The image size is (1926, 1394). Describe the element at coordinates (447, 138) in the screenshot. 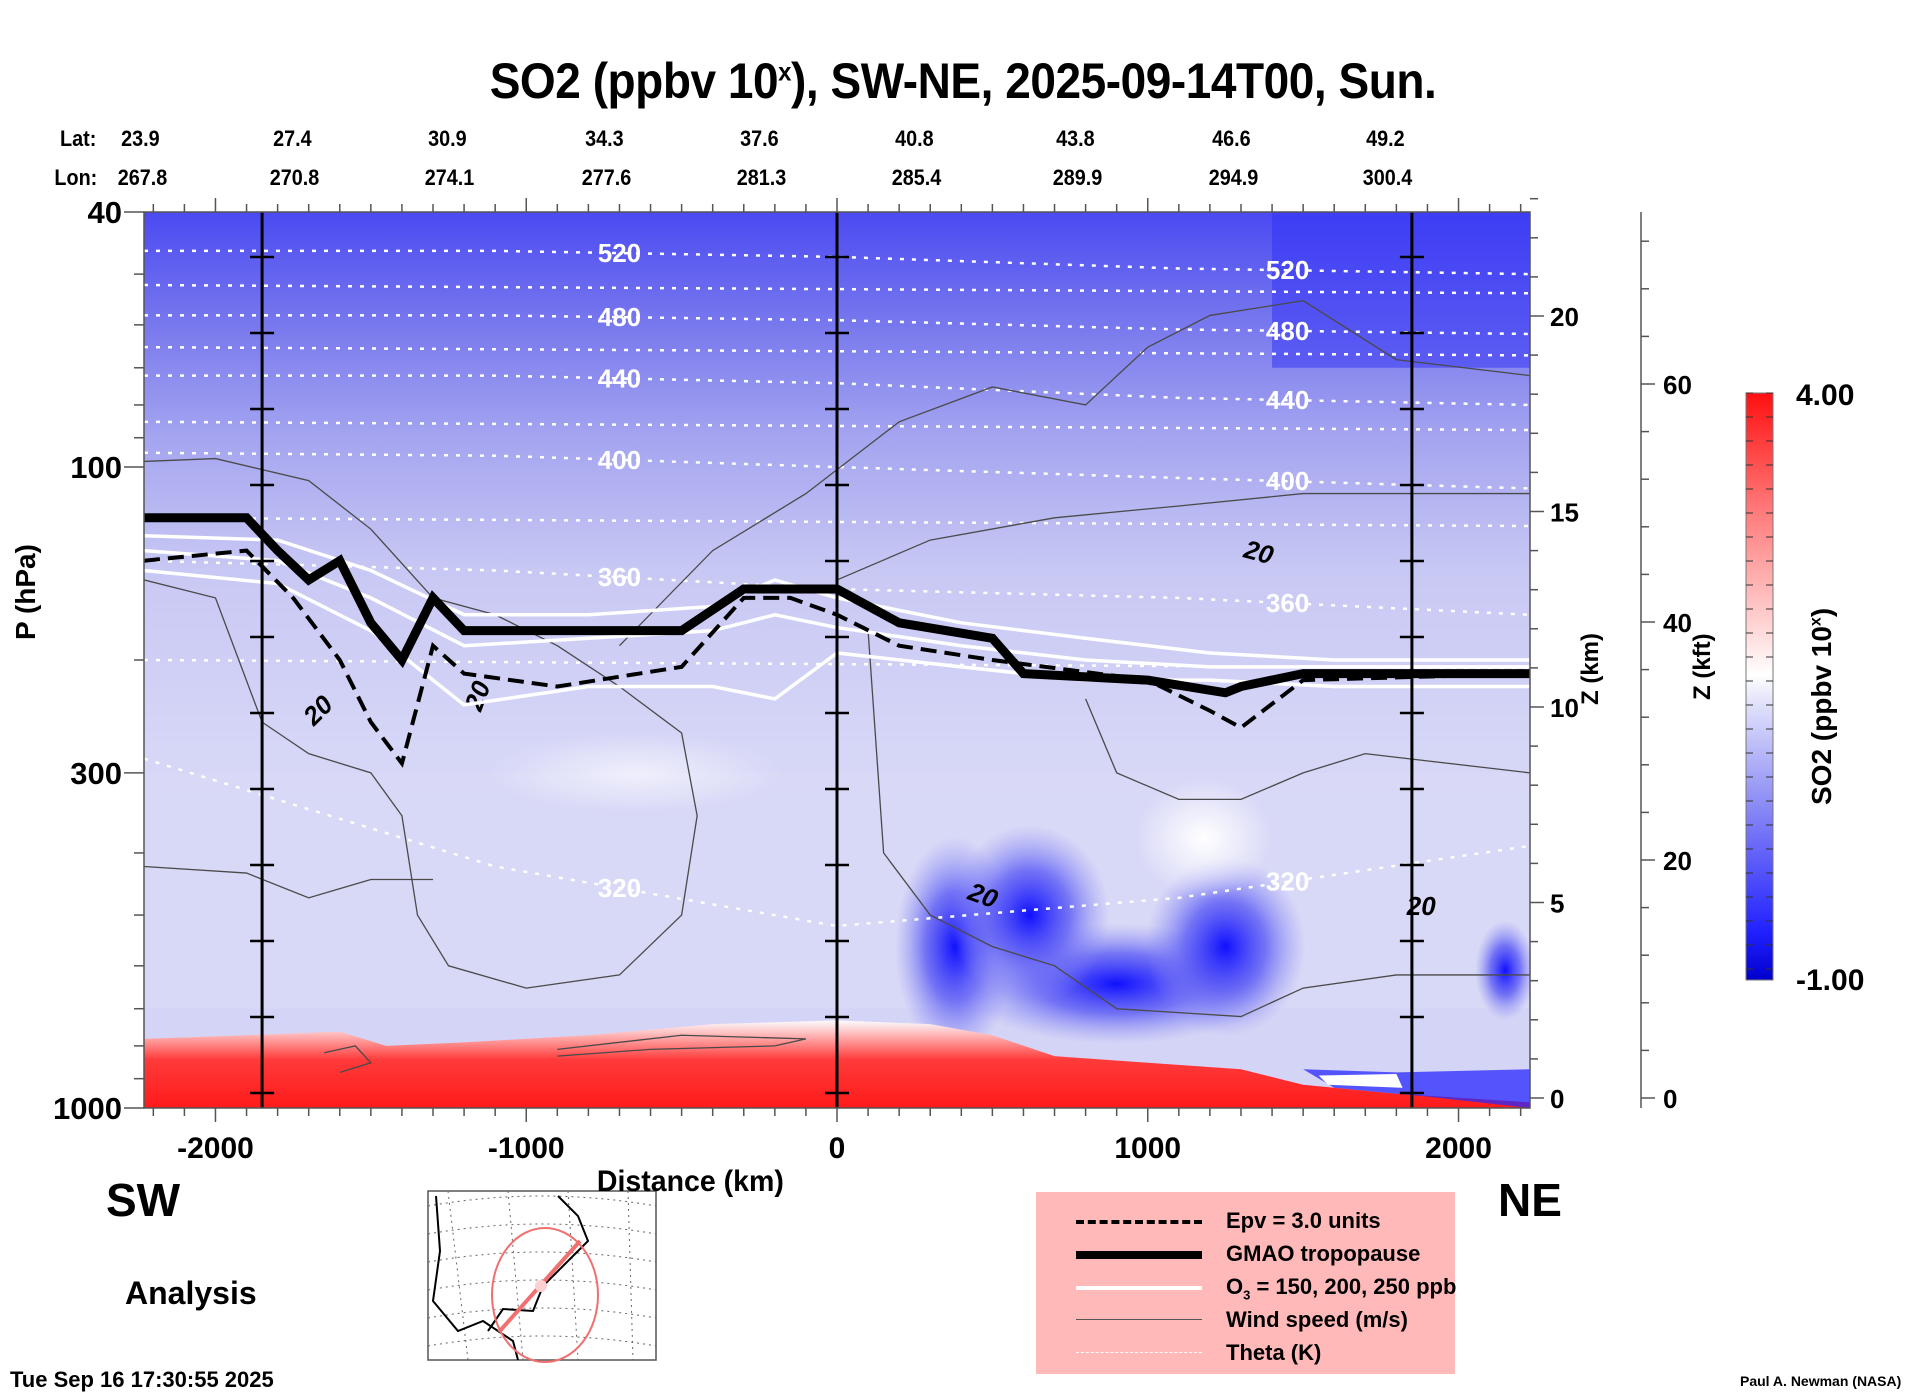

I see `lat-value: 30.9` at that location.